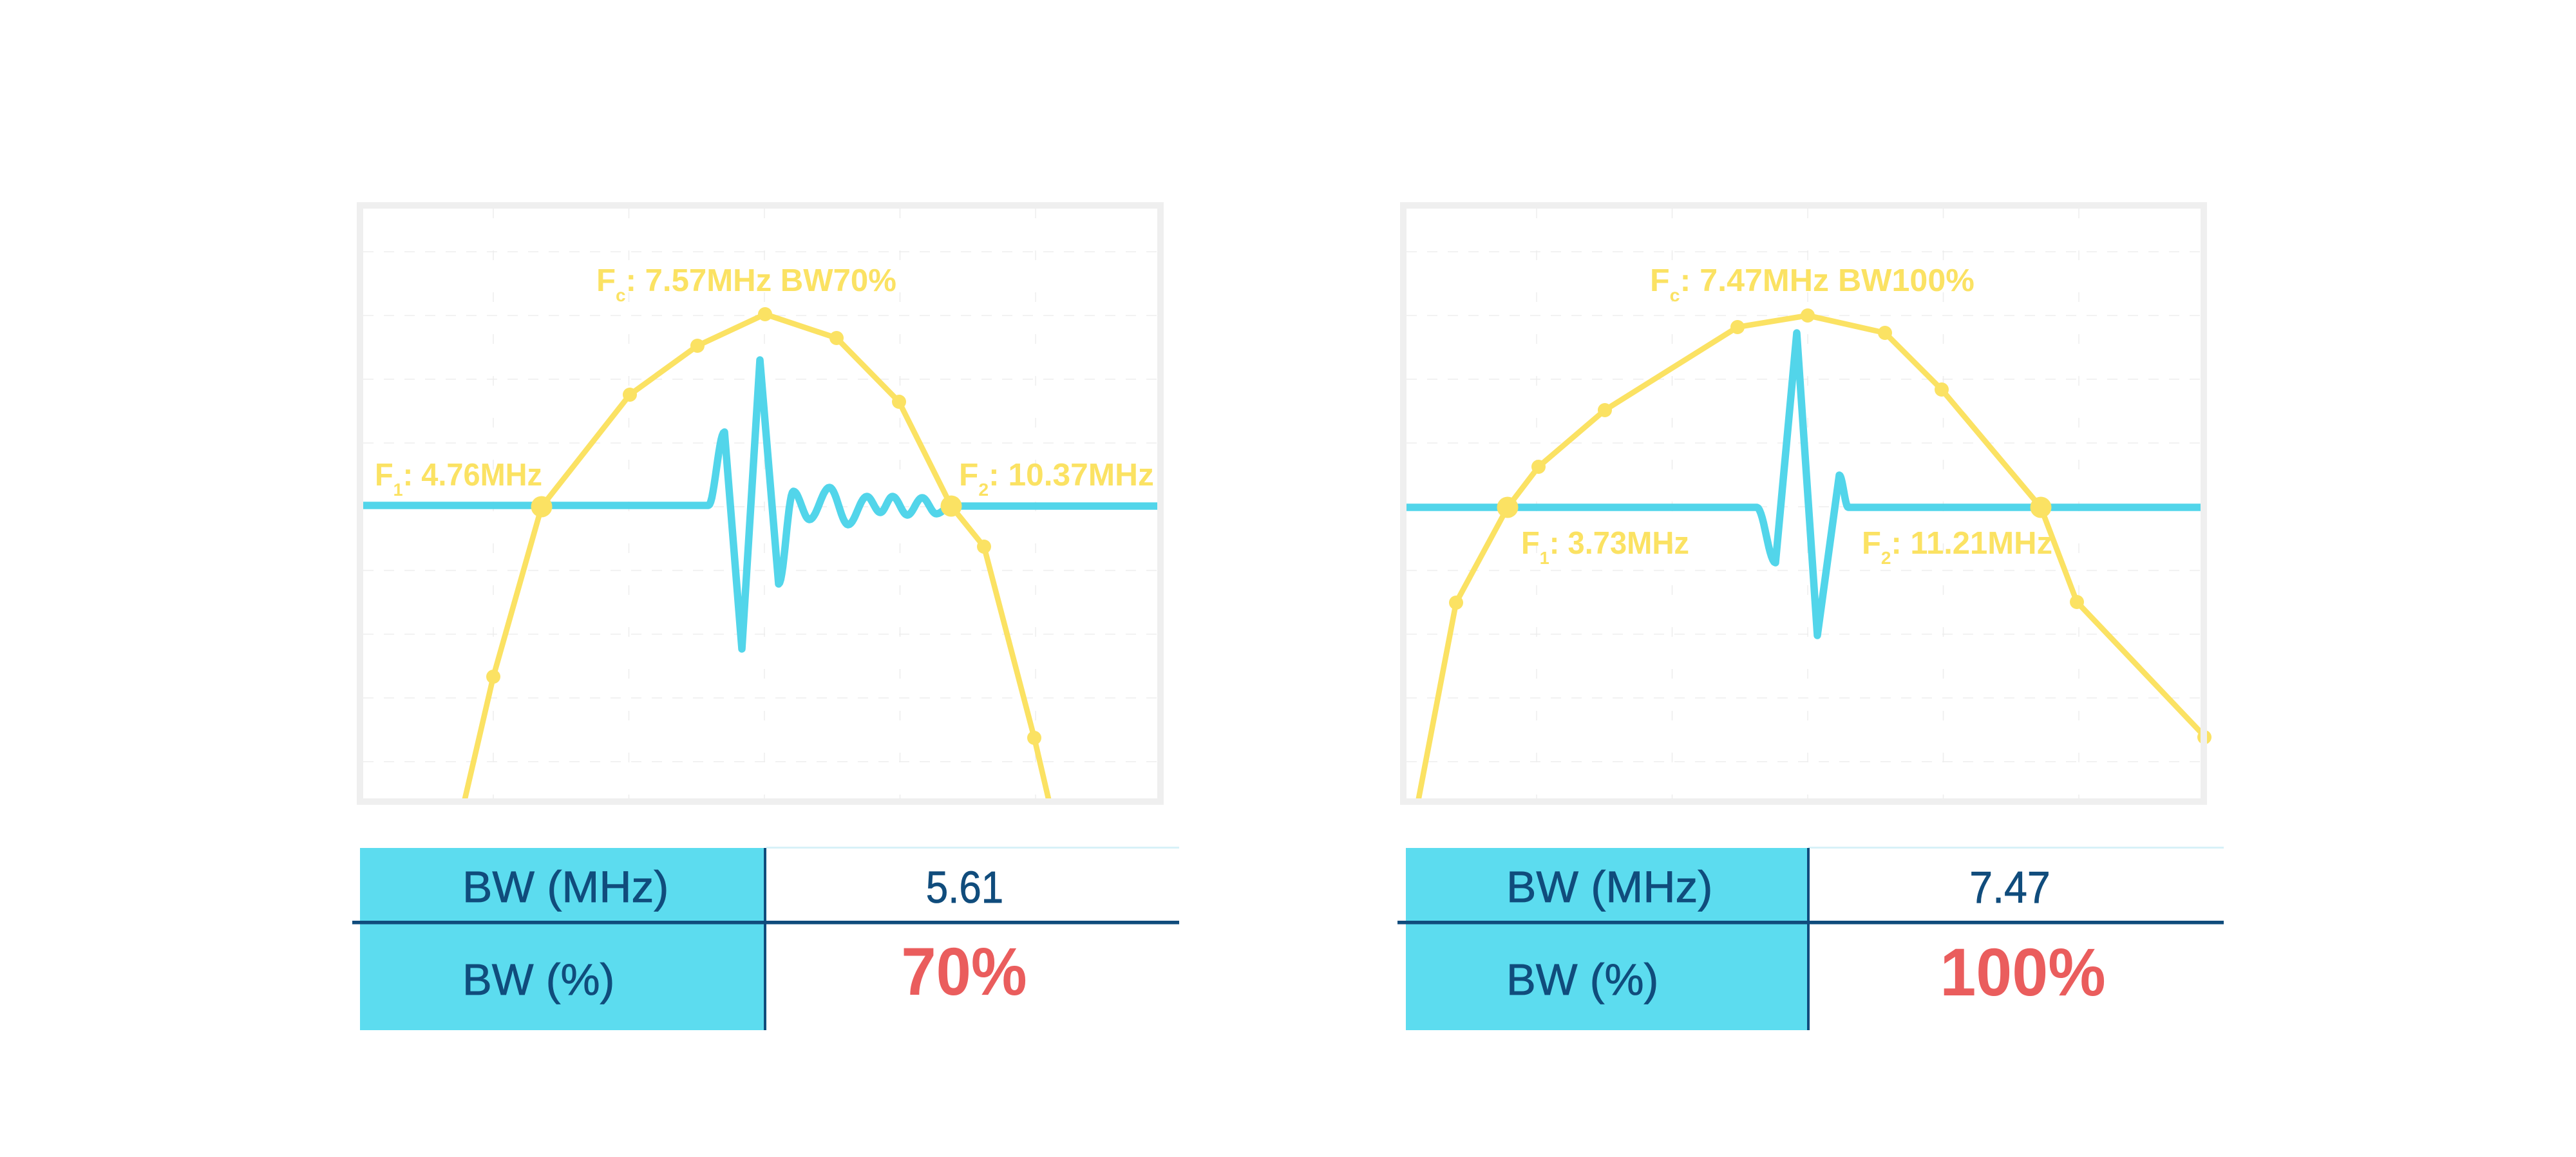  What do you see at coordinates (1605, 546) in the screenshot?
I see `svg-text: F1: 3.73MHz` at bounding box center [1605, 546].